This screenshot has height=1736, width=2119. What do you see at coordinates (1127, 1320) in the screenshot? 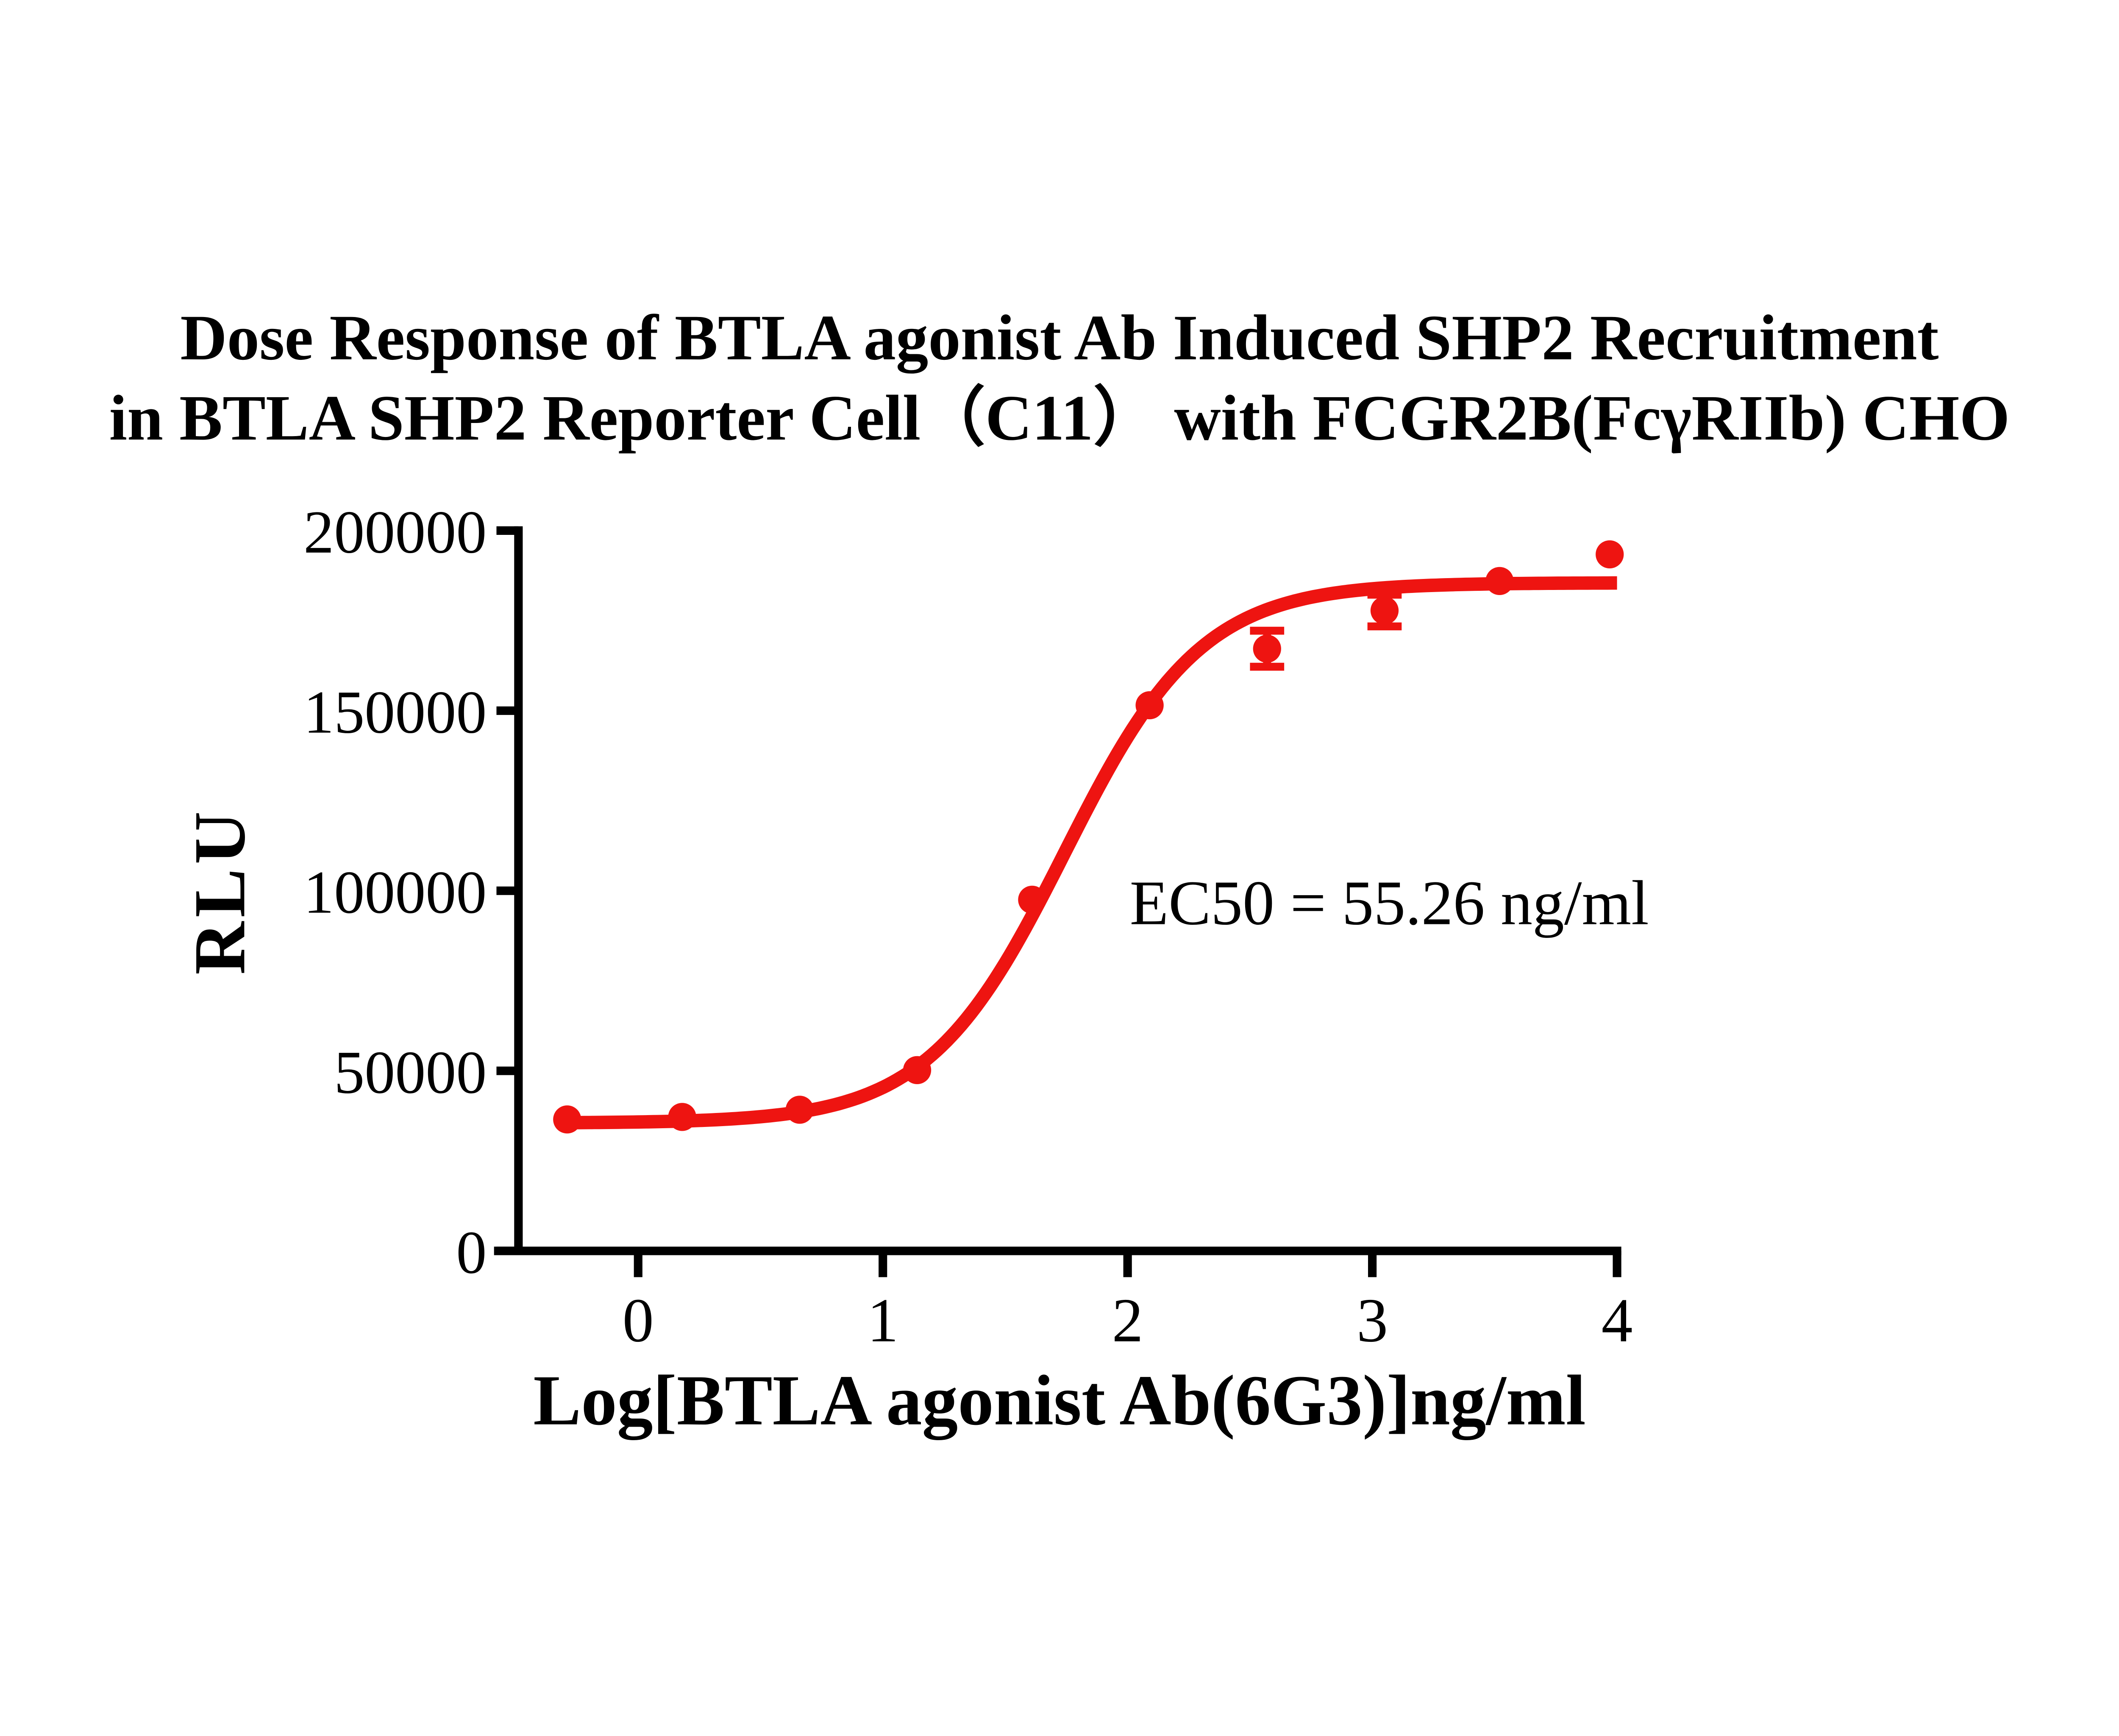
I see `x-tick-label: 2` at bounding box center [1127, 1320].